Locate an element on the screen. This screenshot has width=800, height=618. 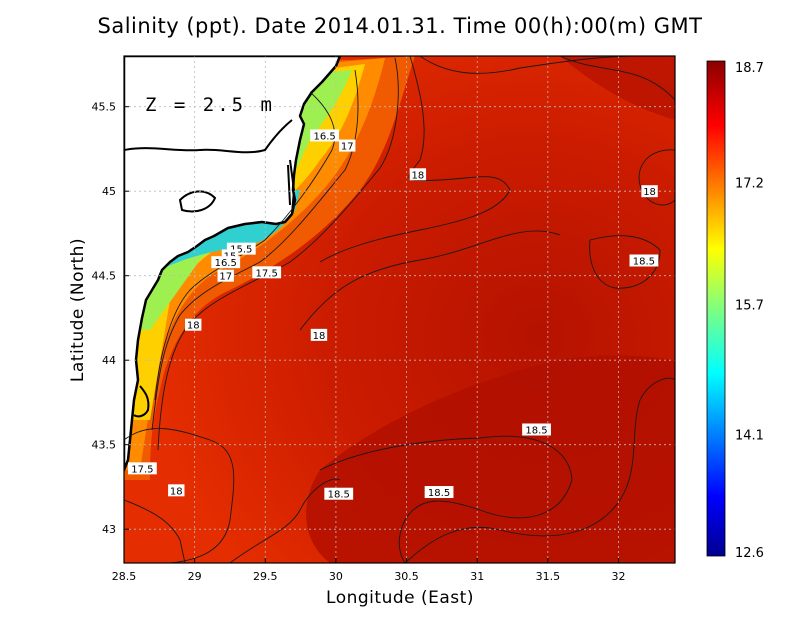
colorbar-ticks: 18.7 17.2 15.7 14.1 12.6 is located at coordinates (749, 311).